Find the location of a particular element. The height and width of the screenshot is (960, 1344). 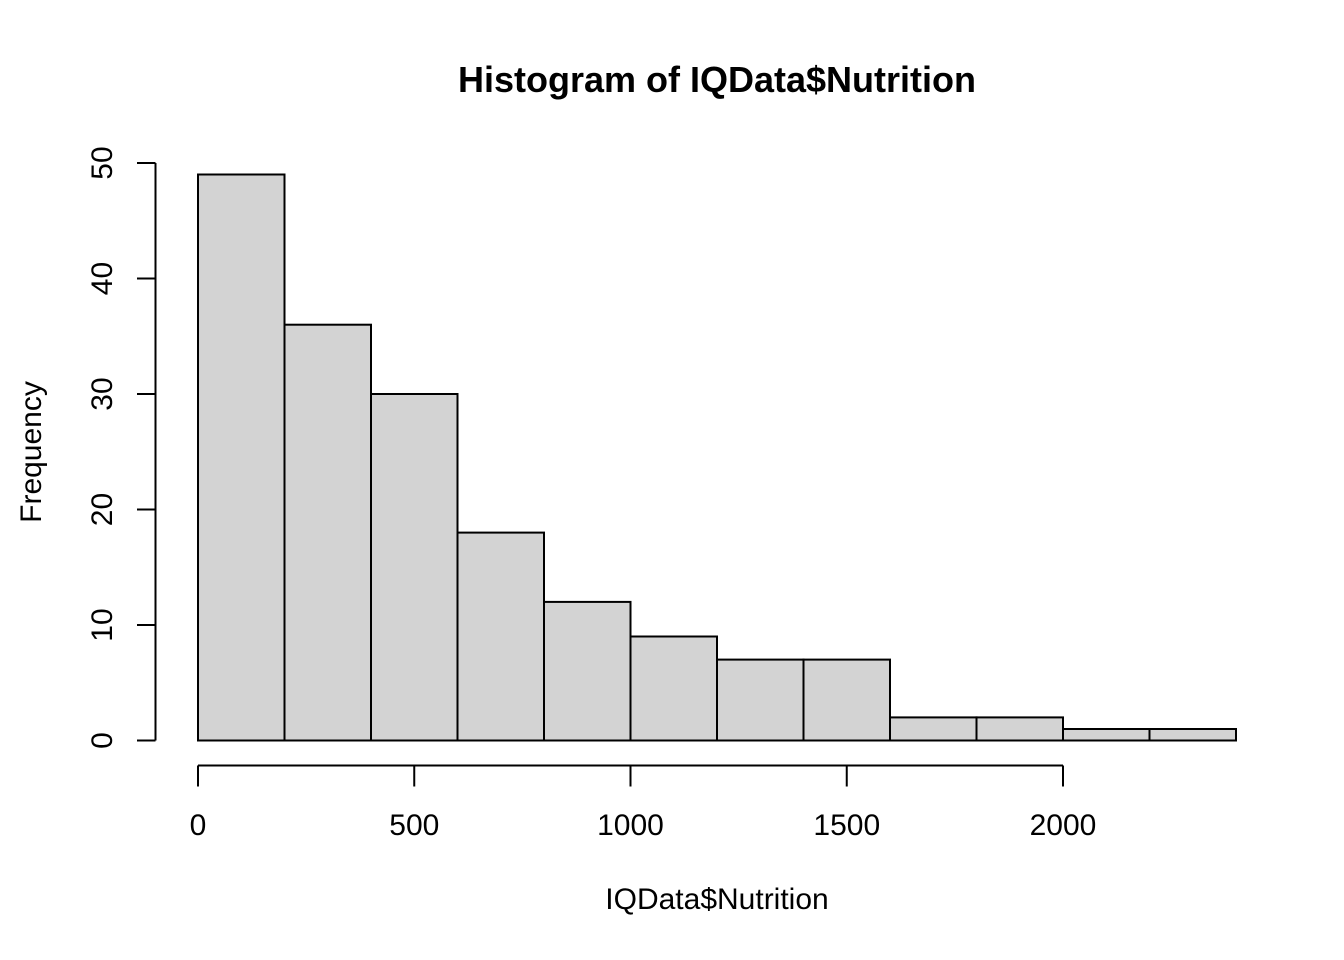

y-tick-label: 40 is located at coordinates (102, 278).